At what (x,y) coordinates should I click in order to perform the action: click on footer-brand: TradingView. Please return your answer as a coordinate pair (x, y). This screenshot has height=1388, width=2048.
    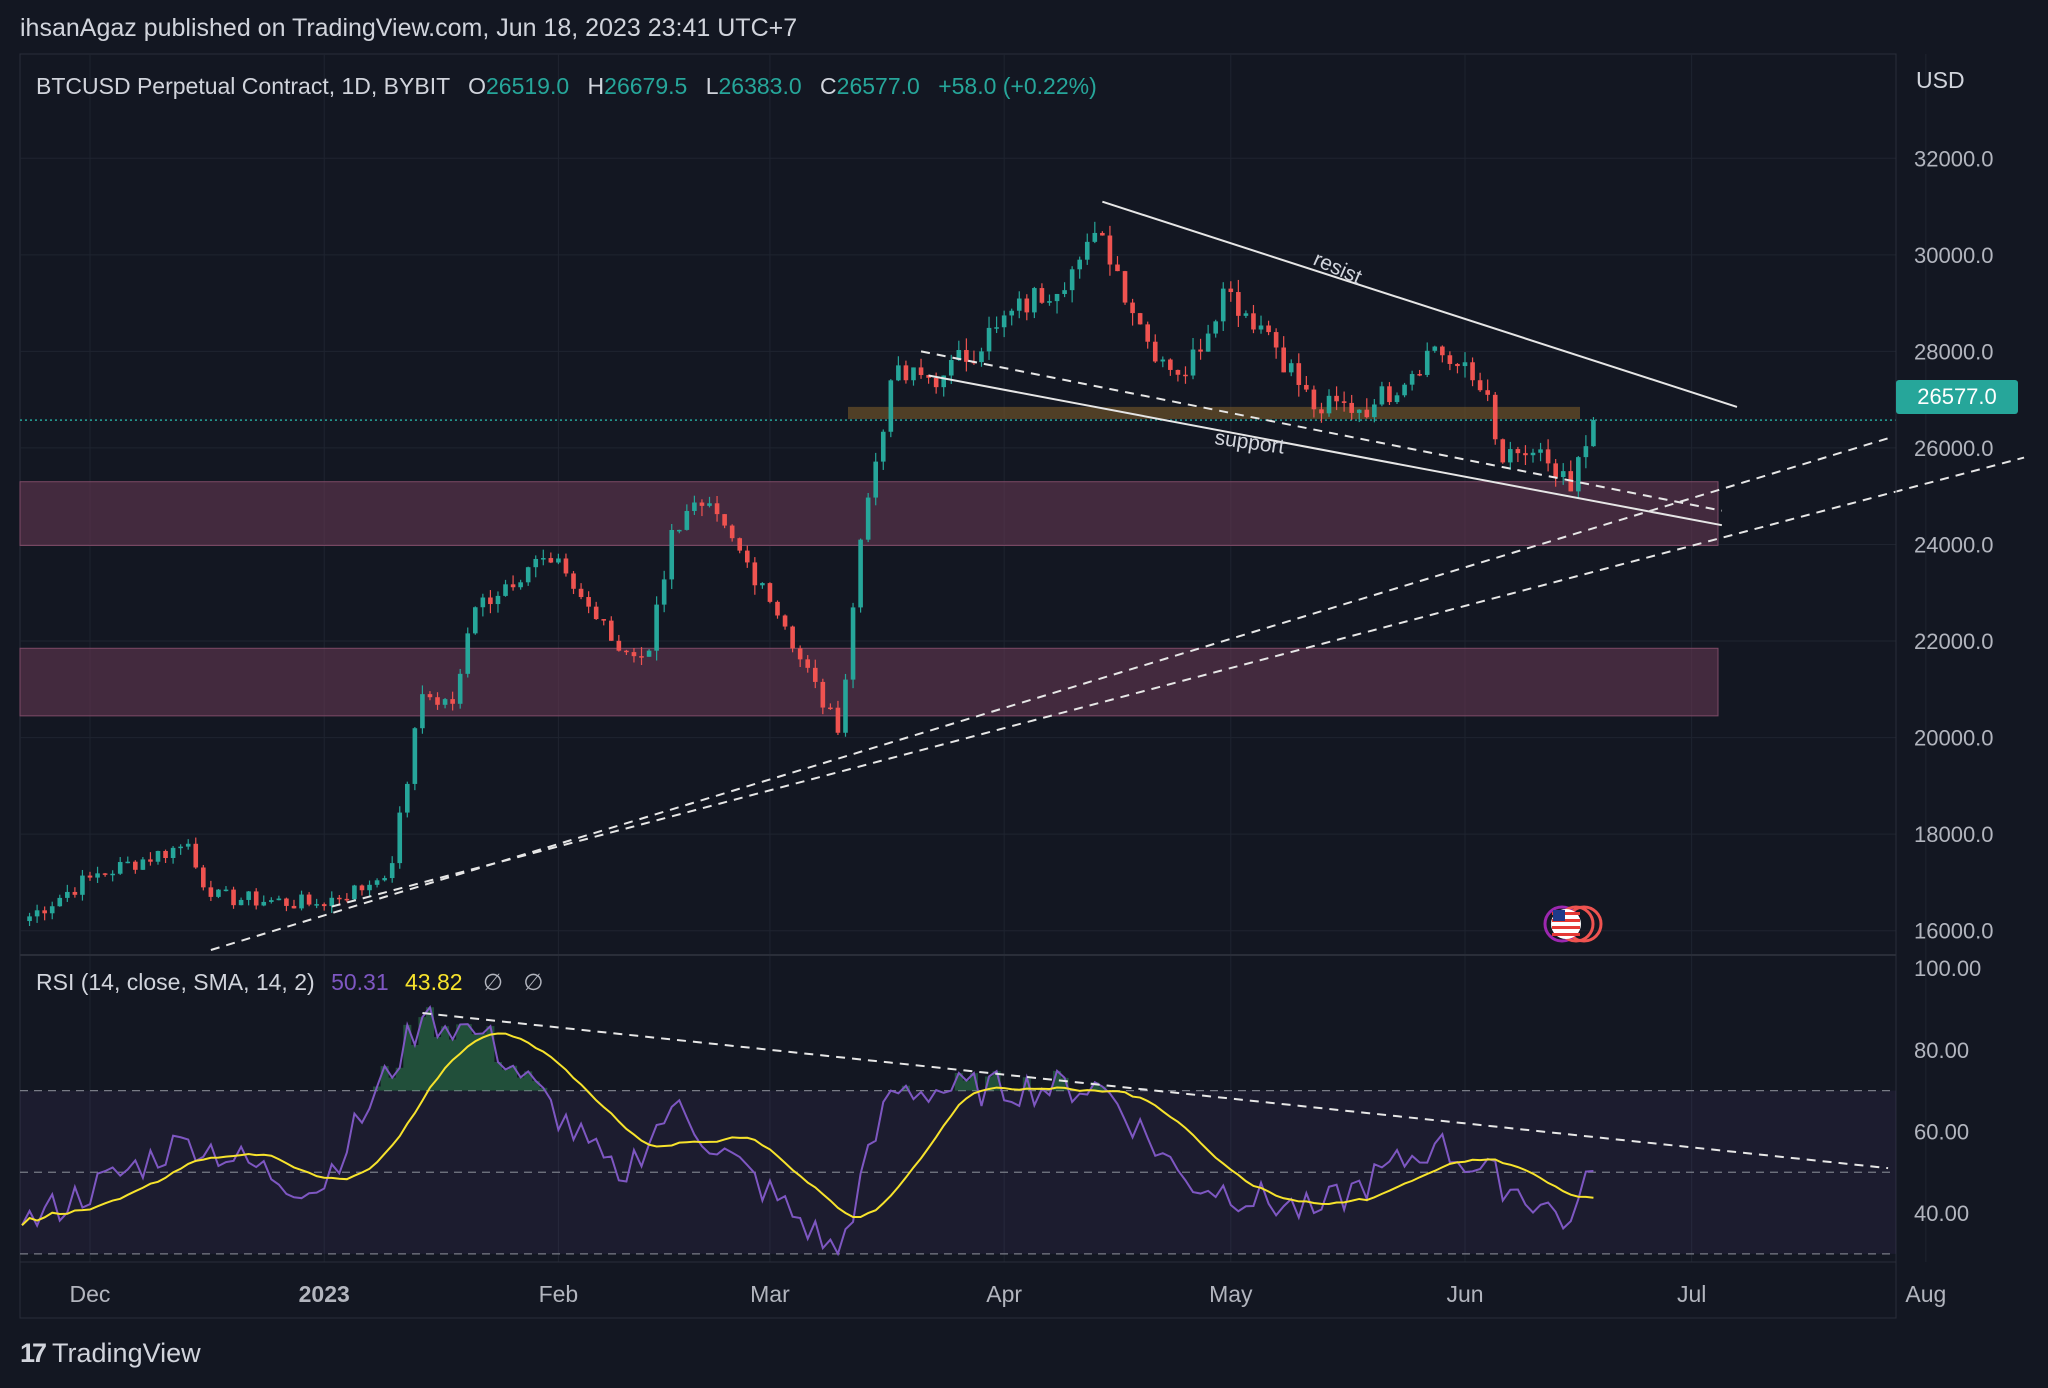
    Looking at the image, I should click on (126, 1353).